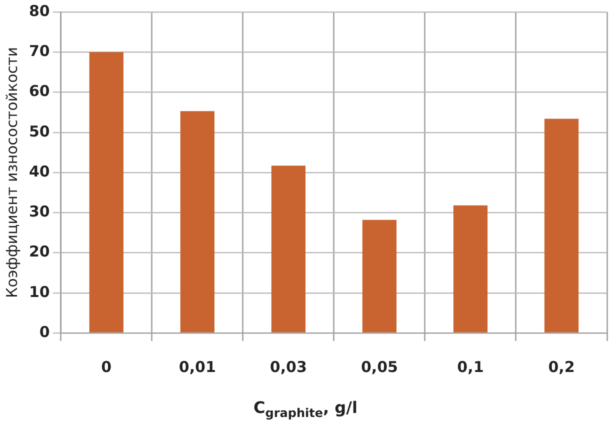 The image size is (611, 433). Describe the element at coordinates (39, 51) in the screenshot. I see `y-tick-label: 70` at that location.